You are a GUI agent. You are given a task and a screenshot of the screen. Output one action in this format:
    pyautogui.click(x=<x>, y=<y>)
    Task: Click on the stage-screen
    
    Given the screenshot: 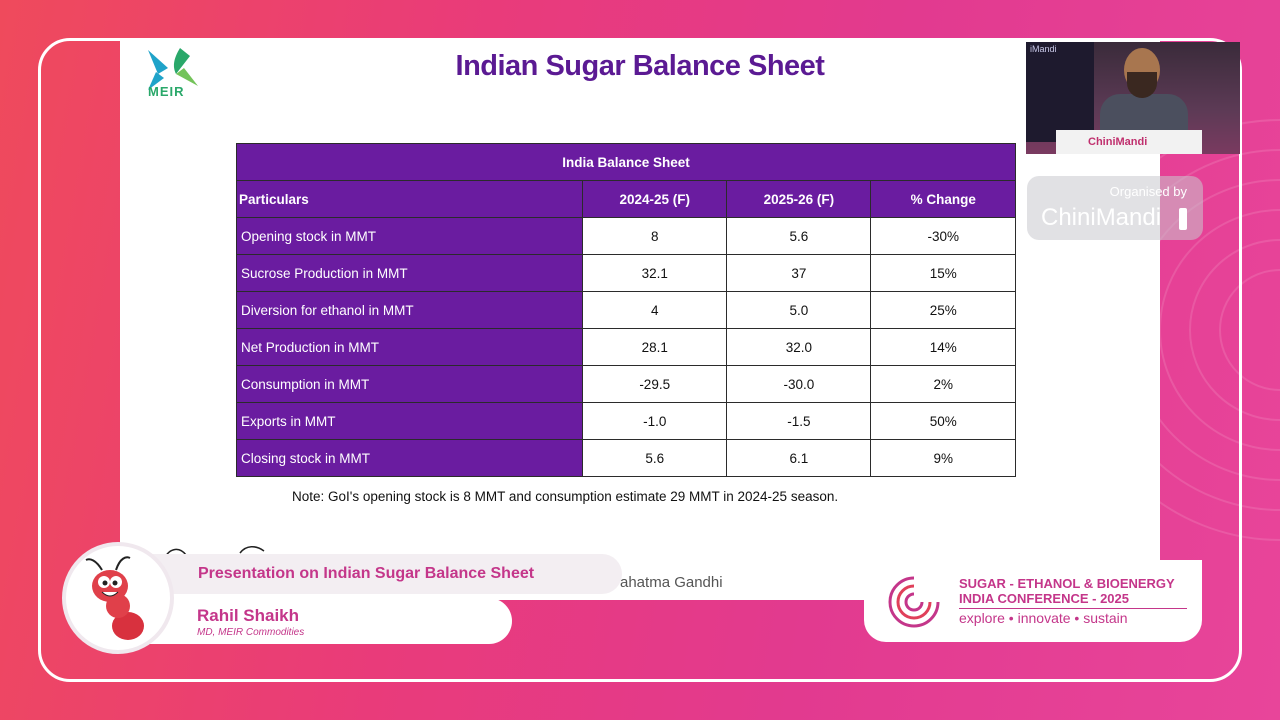 What is the action you would take?
    pyautogui.click(x=1060, y=92)
    